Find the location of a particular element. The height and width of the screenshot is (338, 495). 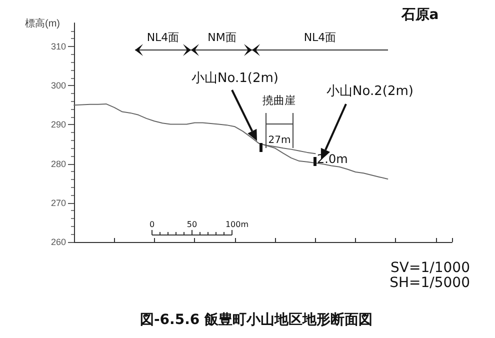

text: SH=1/5000 is located at coordinates (430, 283).